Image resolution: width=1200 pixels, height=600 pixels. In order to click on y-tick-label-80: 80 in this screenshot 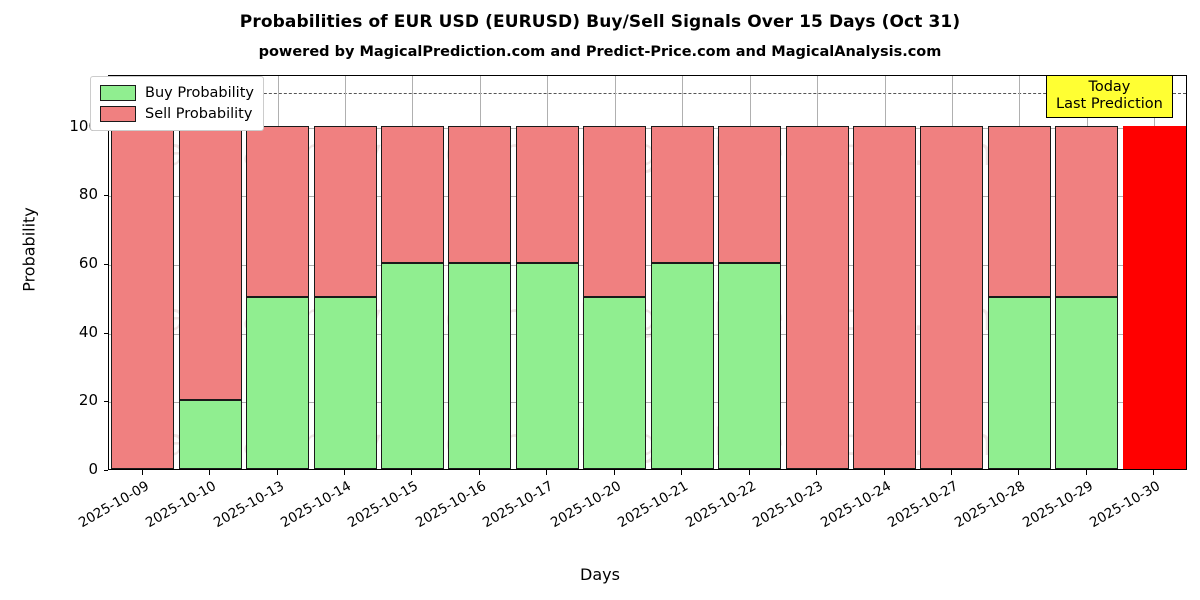, I will do `click(88, 194)`.